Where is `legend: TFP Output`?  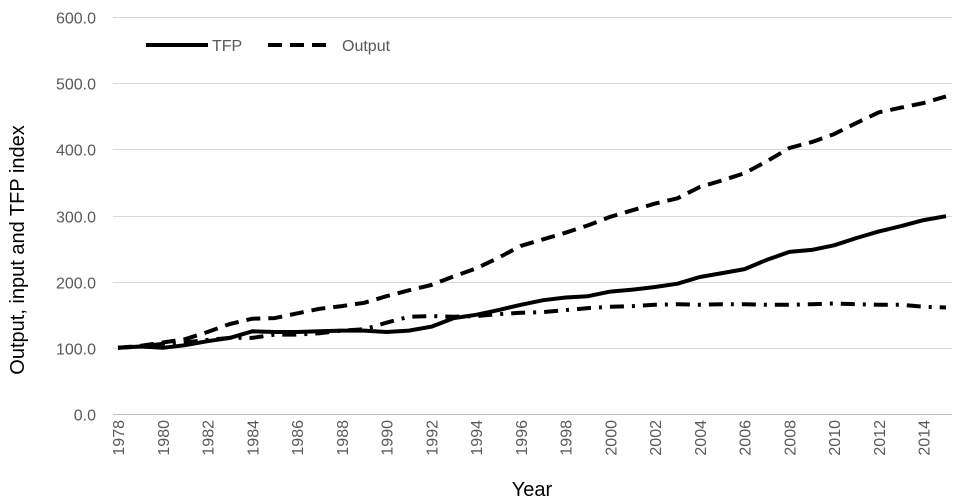 legend: TFP Output is located at coordinates (268, 46).